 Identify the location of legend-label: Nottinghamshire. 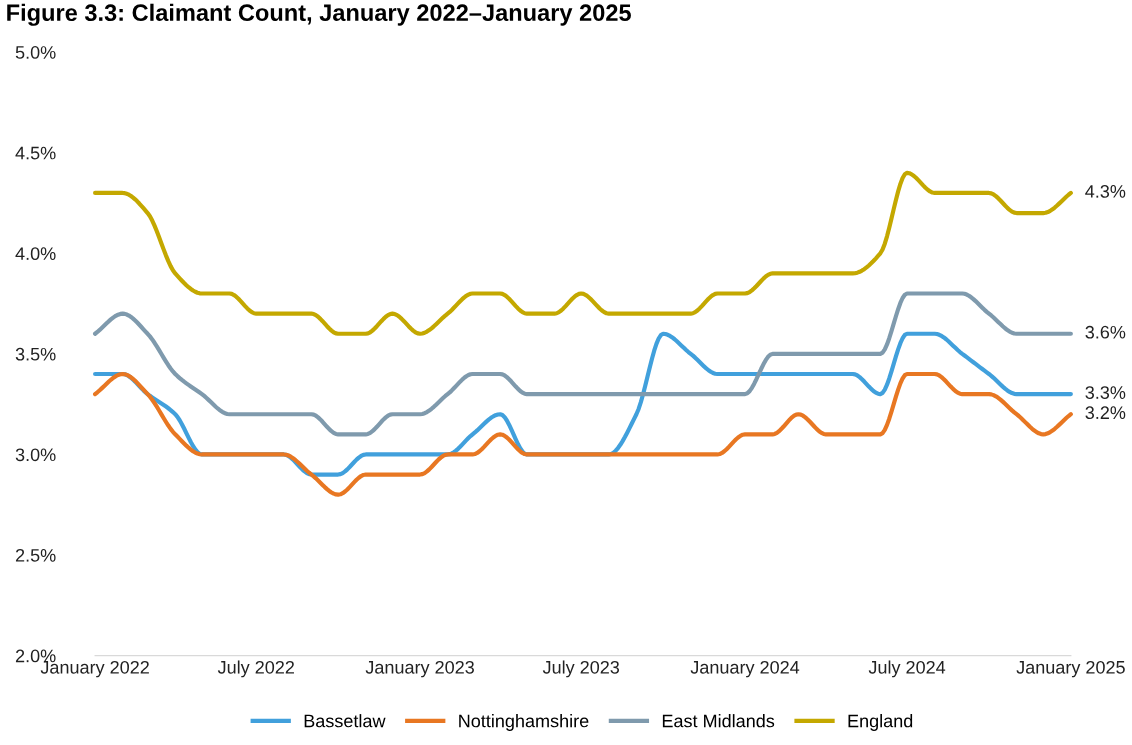
(524, 722).